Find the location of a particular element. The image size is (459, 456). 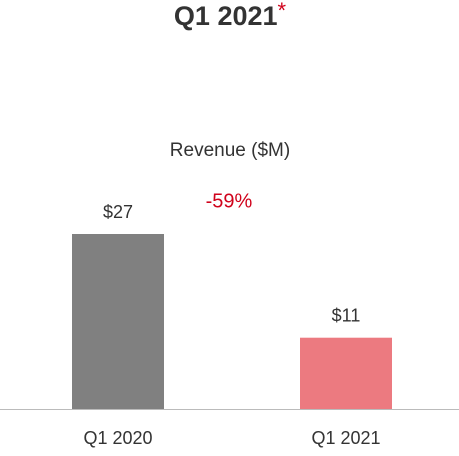

value-label: $11 is located at coordinates (346, 315).